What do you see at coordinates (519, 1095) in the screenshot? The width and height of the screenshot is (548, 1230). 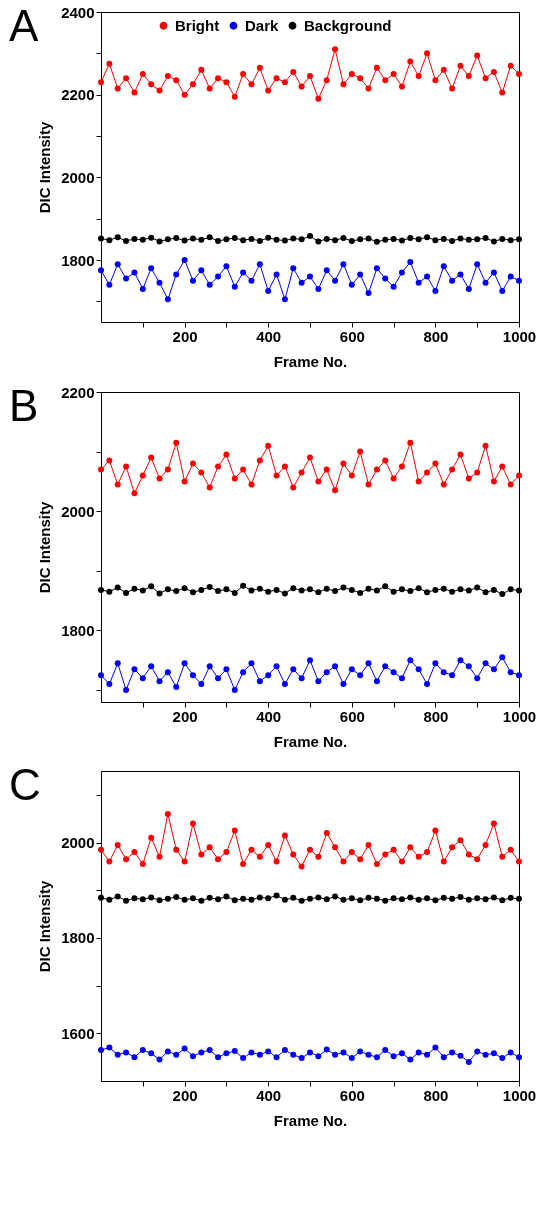 I see `x-tick-label: 1000` at bounding box center [519, 1095].